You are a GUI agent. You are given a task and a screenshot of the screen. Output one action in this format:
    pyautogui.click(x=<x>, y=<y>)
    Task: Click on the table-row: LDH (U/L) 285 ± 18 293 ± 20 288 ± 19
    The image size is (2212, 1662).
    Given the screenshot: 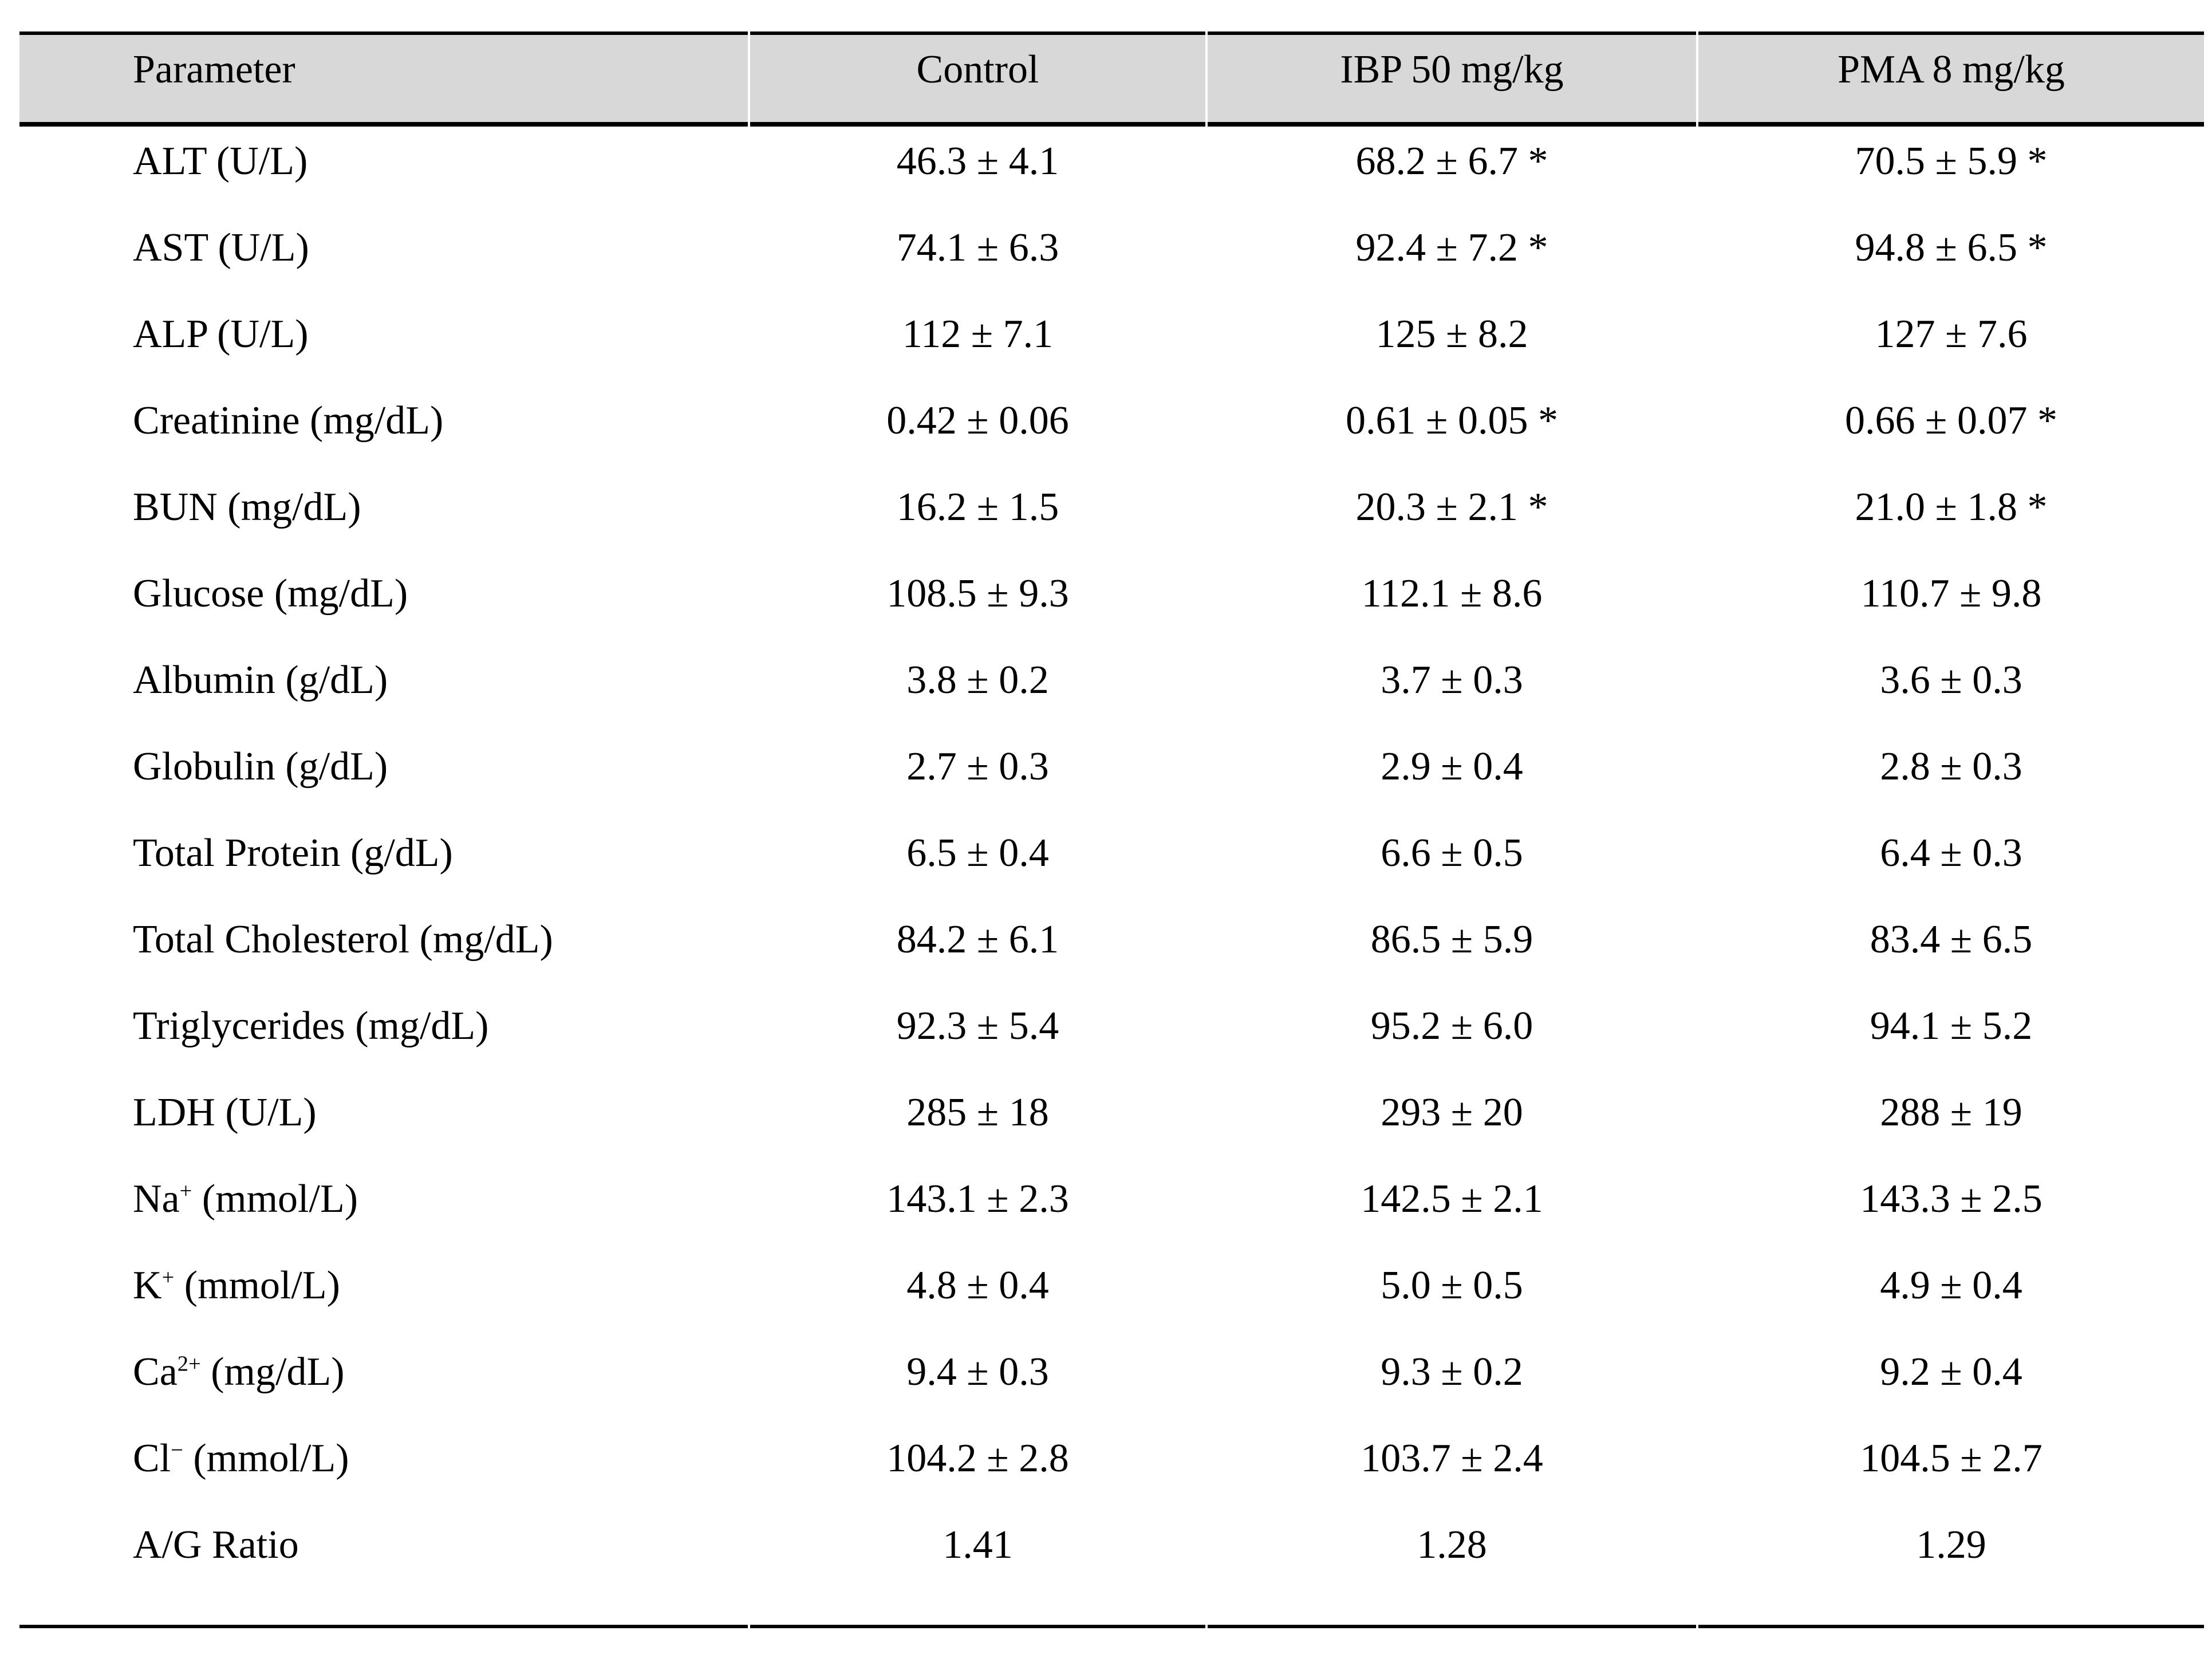 What is the action you would take?
    pyautogui.click(x=1111, y=1121)
    